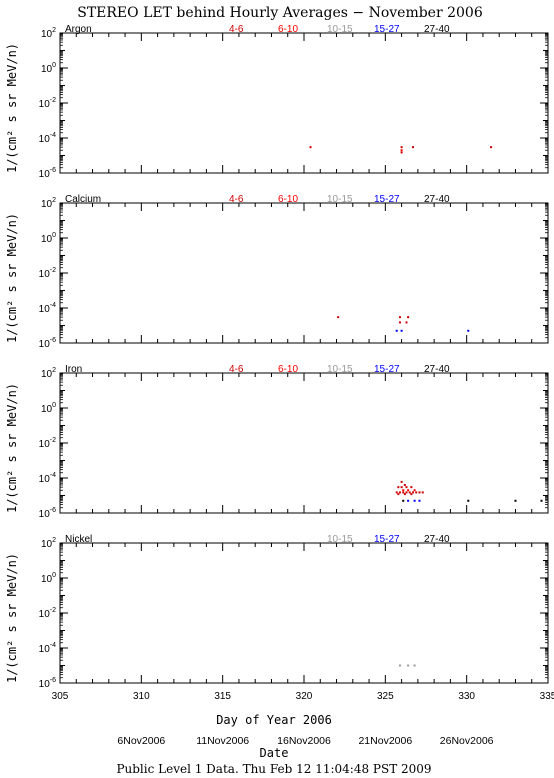  What do you see at coordinates (141, 741) in the screenshot?
I see `date-tick-label: 6Nov2006` at bounding box center [141, 741].